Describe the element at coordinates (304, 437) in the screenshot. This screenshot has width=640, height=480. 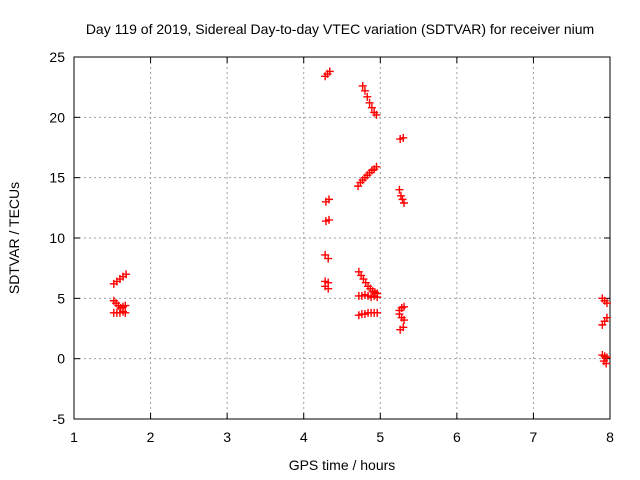
I see `x-tick-label: 4` at that location.